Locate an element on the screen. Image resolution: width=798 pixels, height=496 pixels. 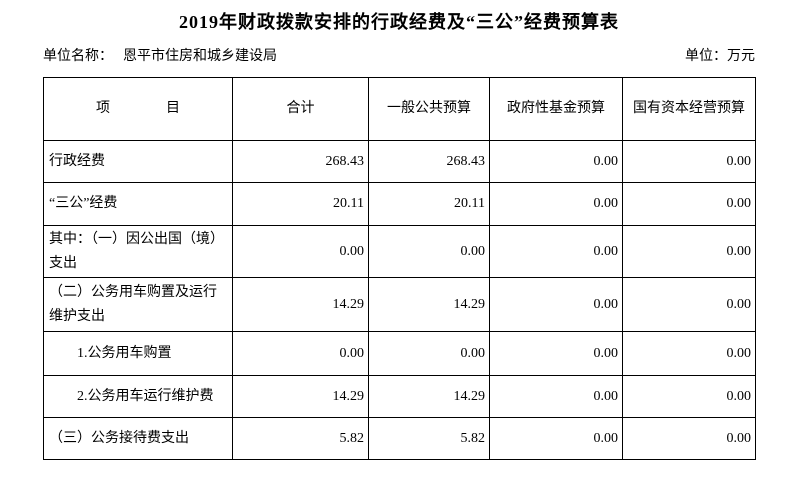
table-row-abroad-expense: 其中：（一）因公出国（境）支出 0.00 0.00 0.00 0.00 is located at coordinates (399, 251).